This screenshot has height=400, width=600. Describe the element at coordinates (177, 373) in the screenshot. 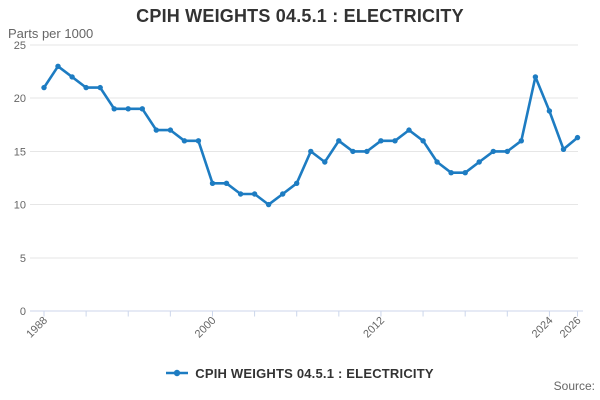

I see `legend-line-marker-icon` at that location.